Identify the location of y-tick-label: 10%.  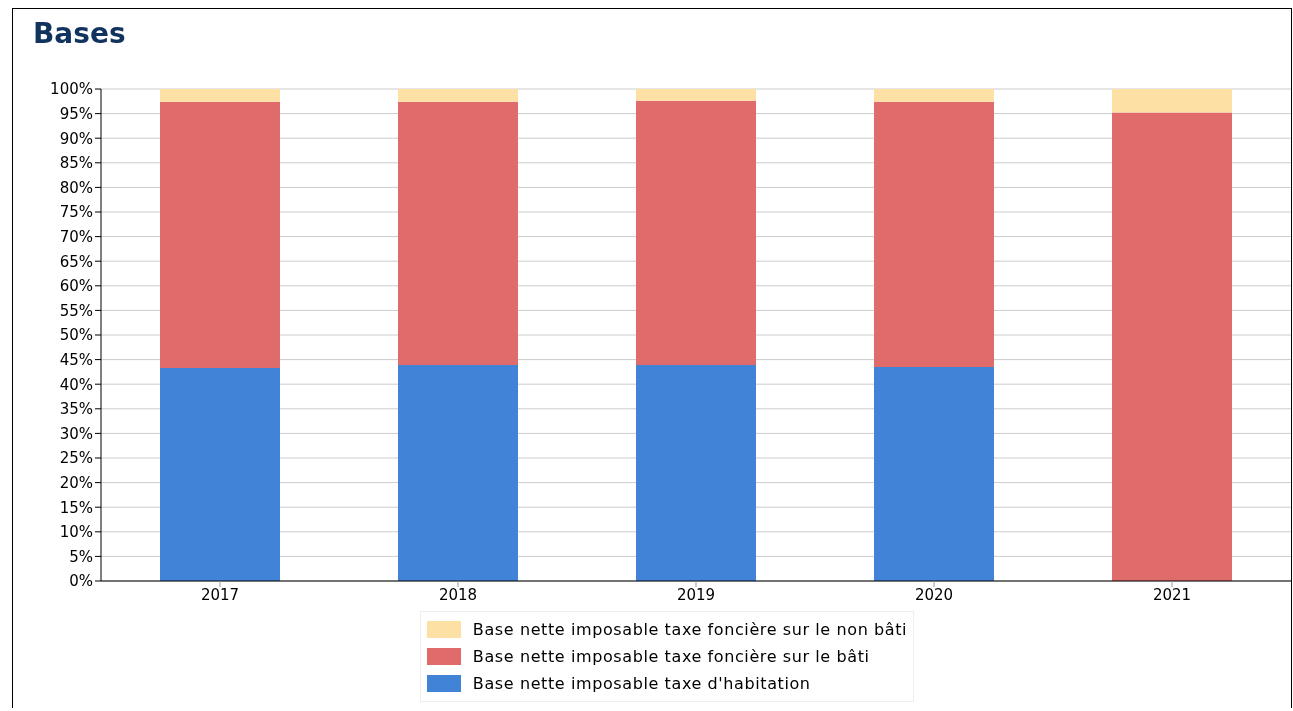
(76, 532).